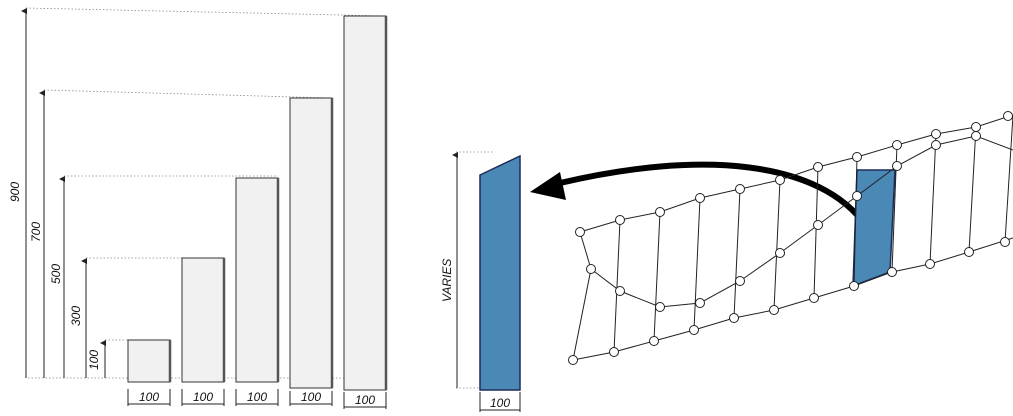 This screenshot has width=1013, height=416. I want to click on height-label: 100, so click(94, 360).